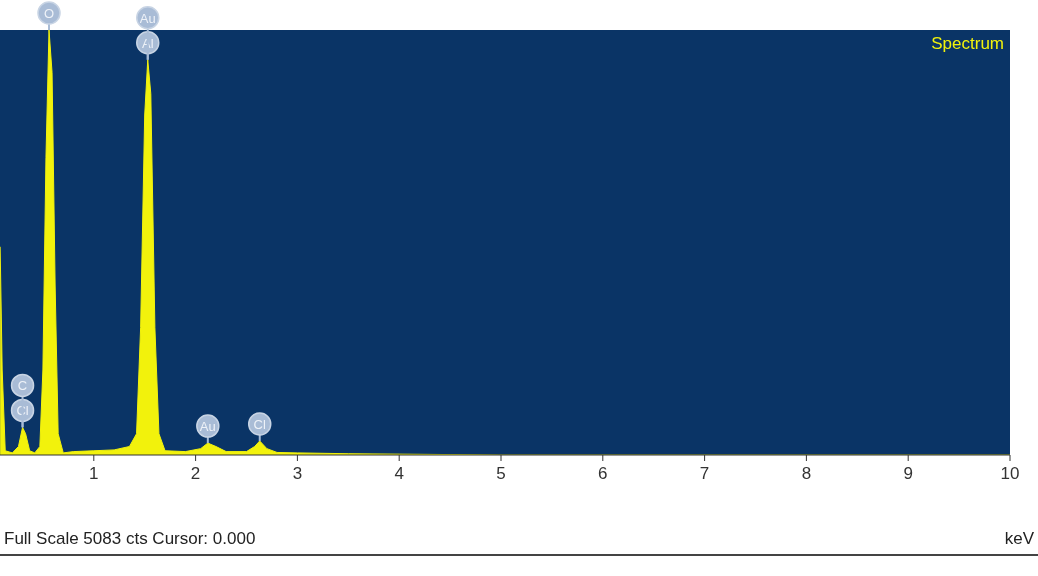  Describe the element at coordinates (704, 474) in the screenshot. I see `x-tick-label: 7` at that location.